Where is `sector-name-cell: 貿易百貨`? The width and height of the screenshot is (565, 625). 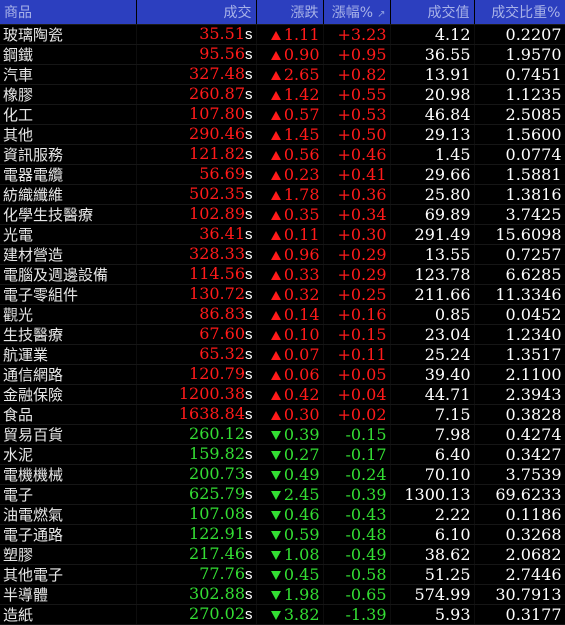
sector-name-cell: 貿易百貨 is located at coordinates (68, 434).